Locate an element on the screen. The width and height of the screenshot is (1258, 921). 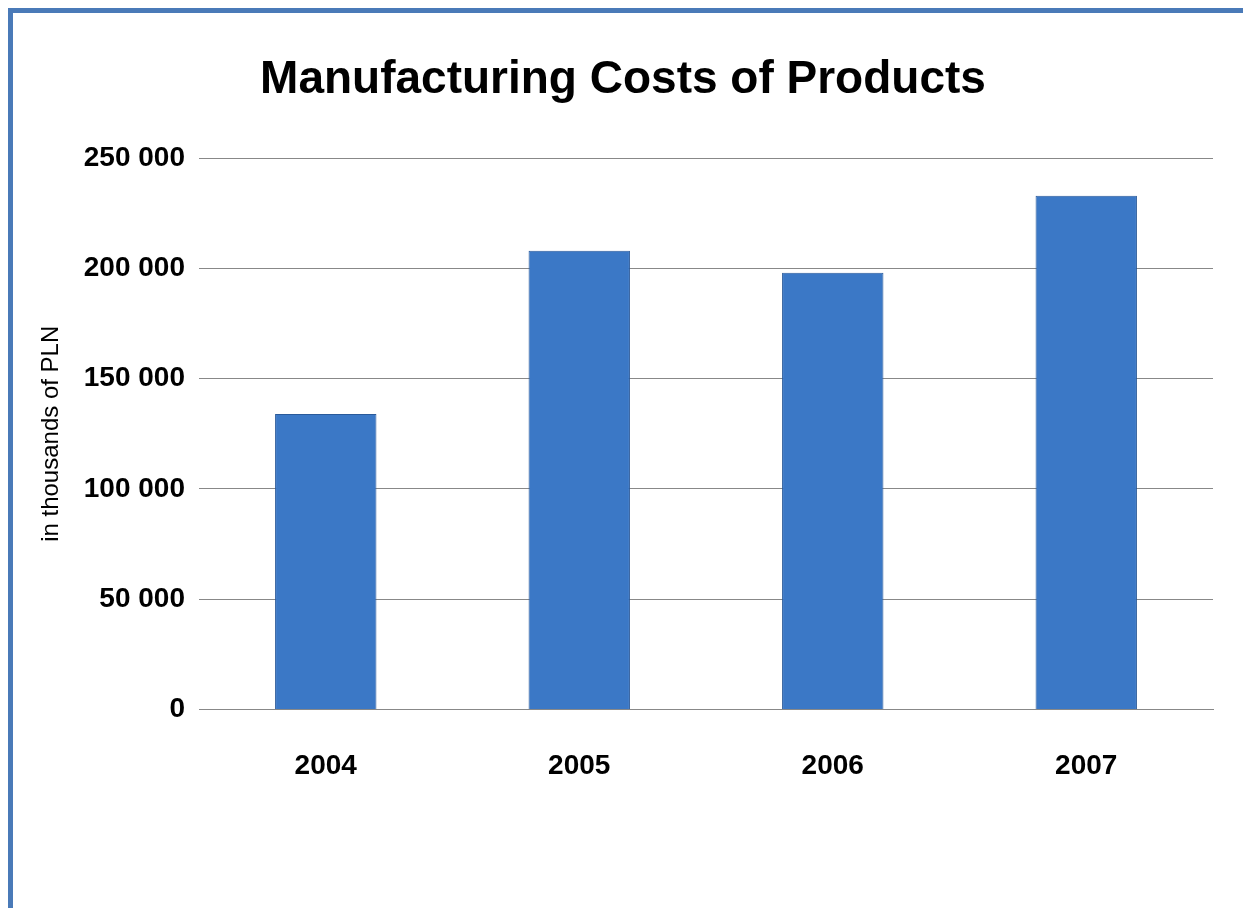
y-tick-label: 0 is located at coordinates (177, 708).